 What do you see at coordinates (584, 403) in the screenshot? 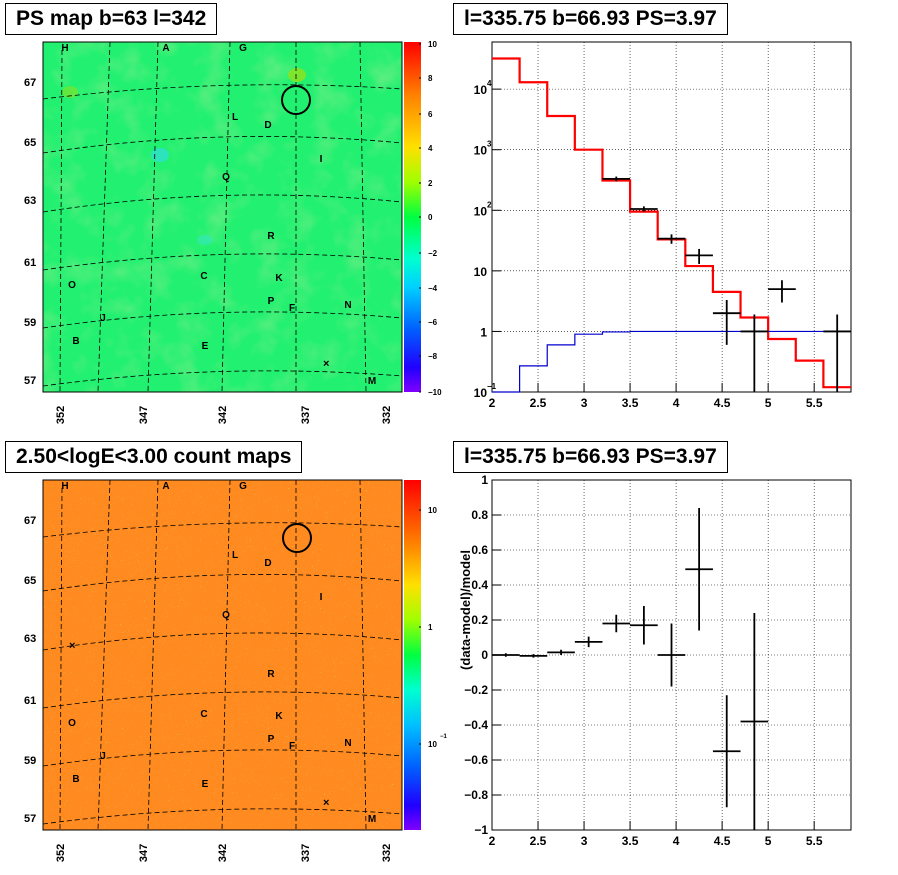
I see `x-tick-label: 3` at bounding box center [584, 403].